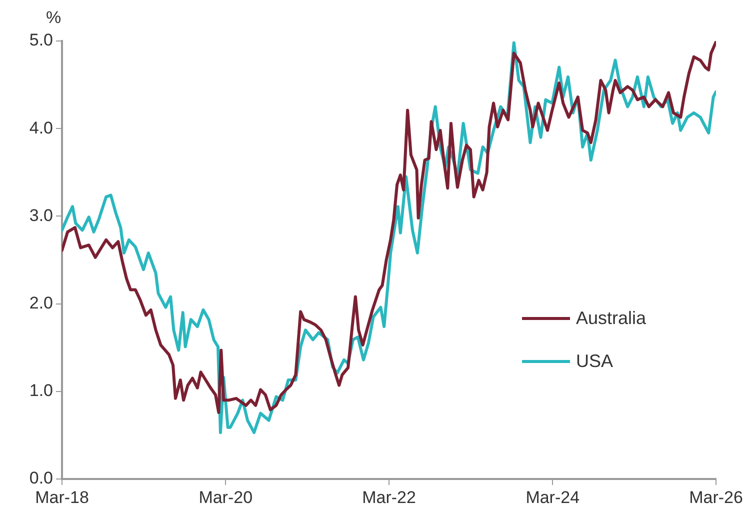 This screenshot has height=519, width=752. What do you see at coordinates (62, 497) in the screenshot?
I see `x-tick-label: Mar-18` at bounding box center [62, 497].